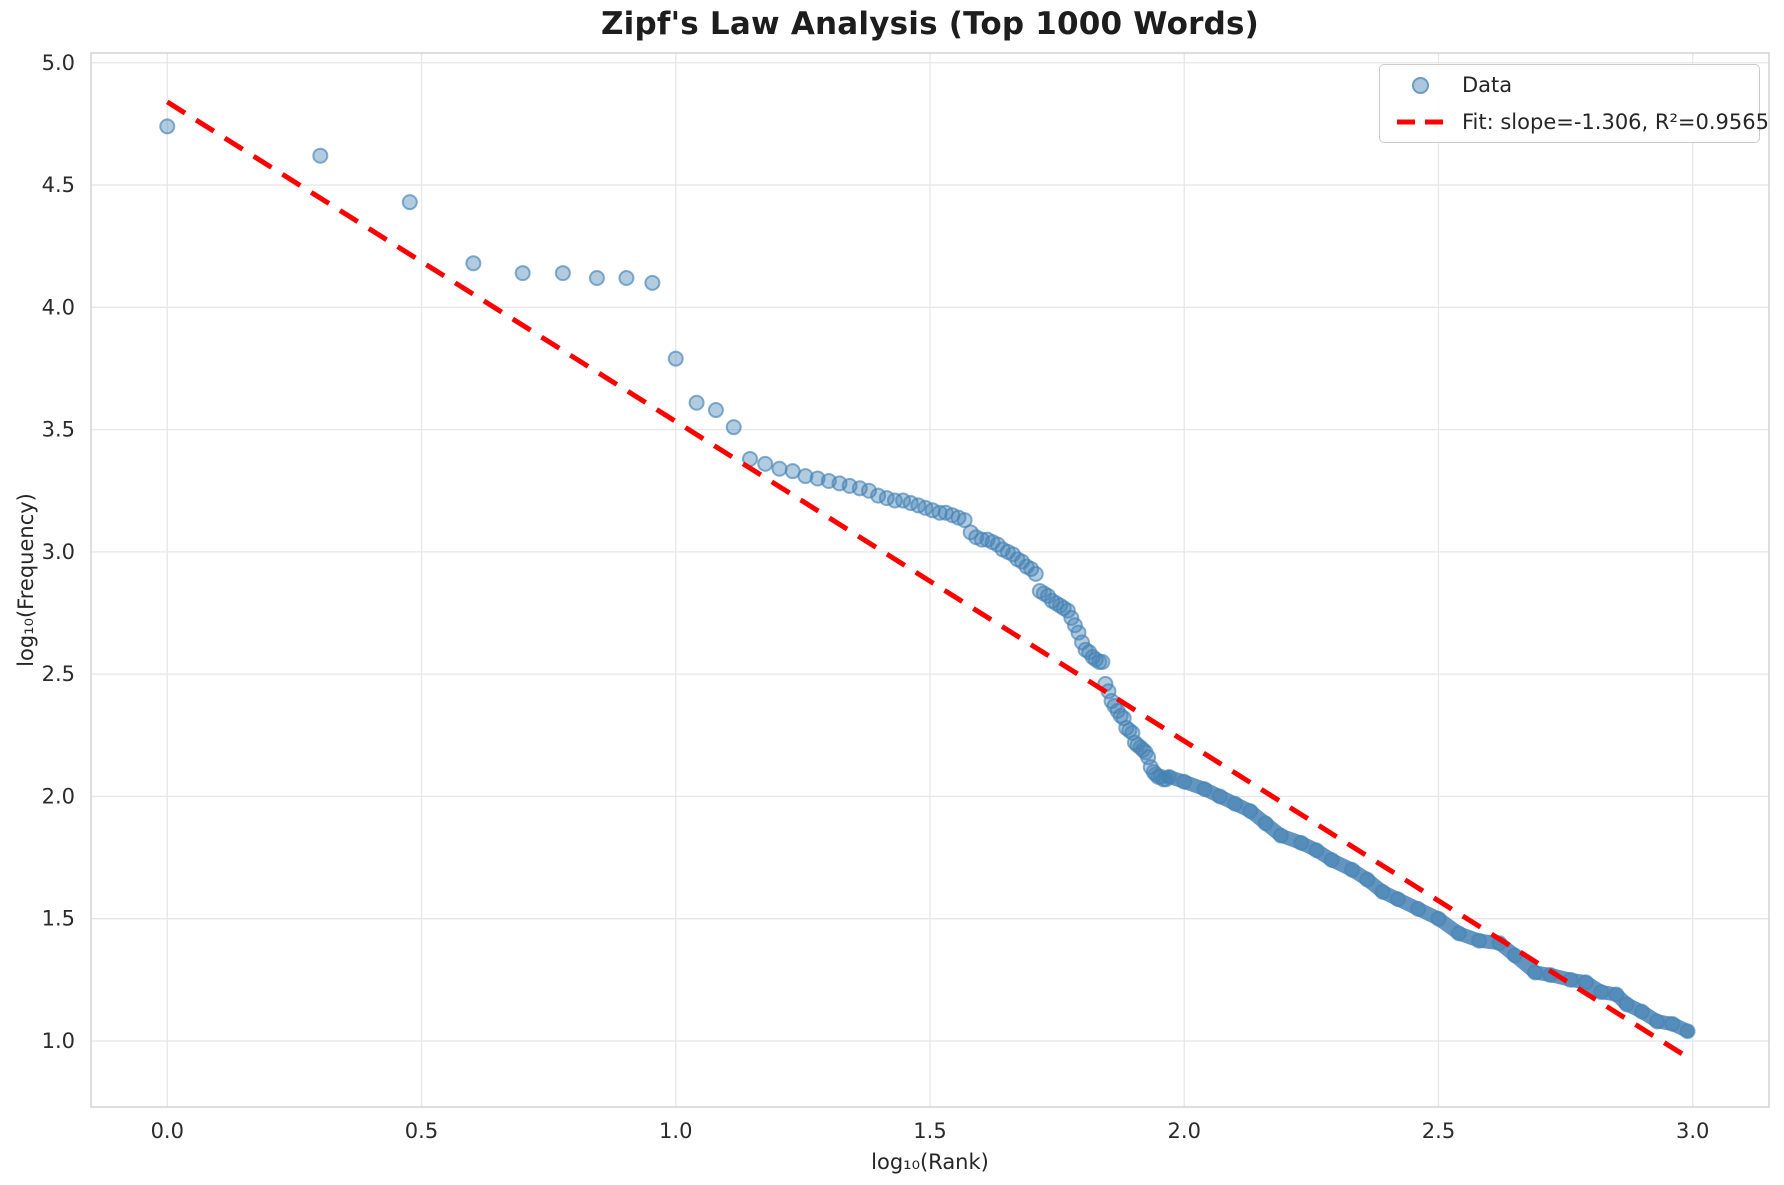 This screenshot has height=1185, width=1784. I want to click on x-tick-label: 0.5, so click(421, 1131).